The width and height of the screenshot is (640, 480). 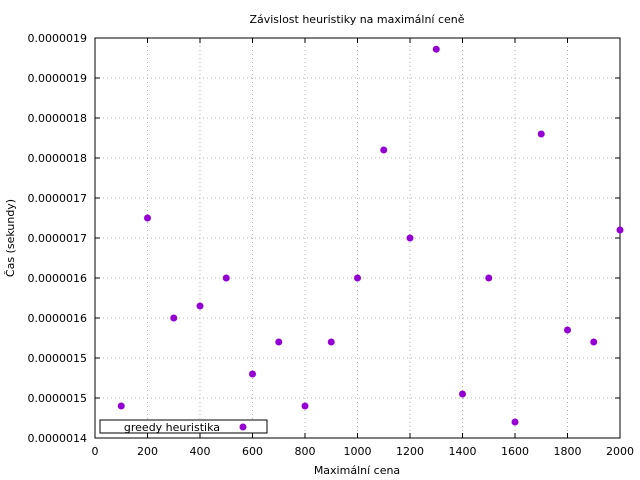 I want to click on legend-label: greedy heuristika, so click(x=172, y=427).